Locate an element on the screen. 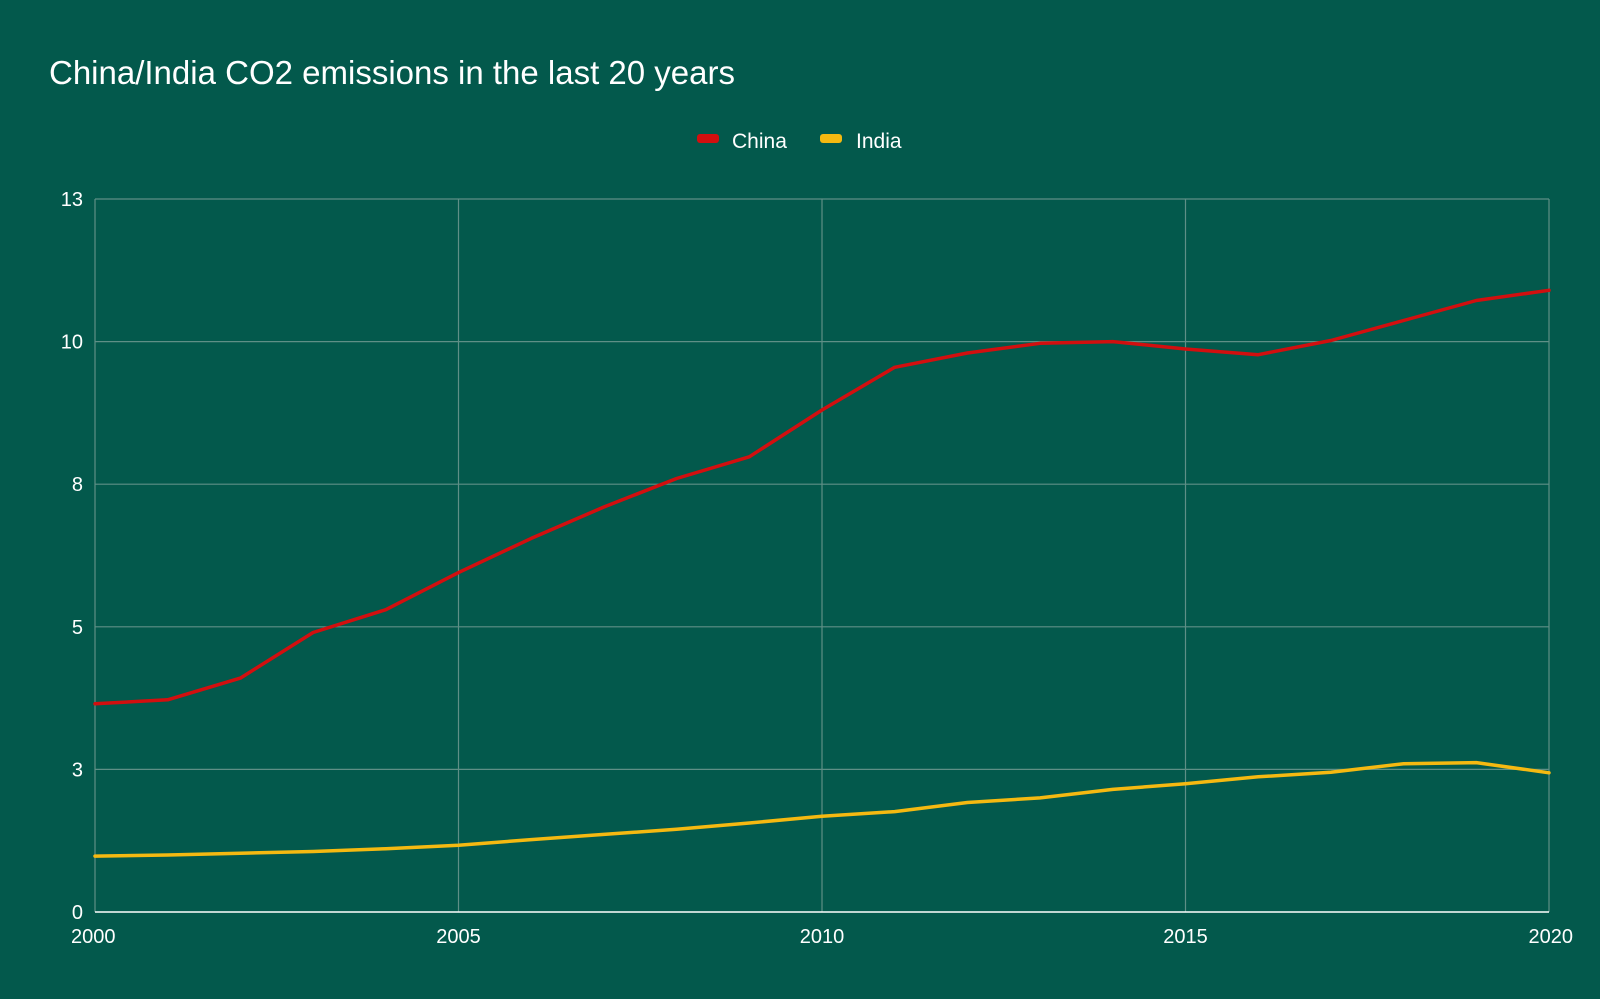 Image resolution: width=1600 pixels, height=999 pixels. y-tick-label: 10 is located at coordinates (72, 343).